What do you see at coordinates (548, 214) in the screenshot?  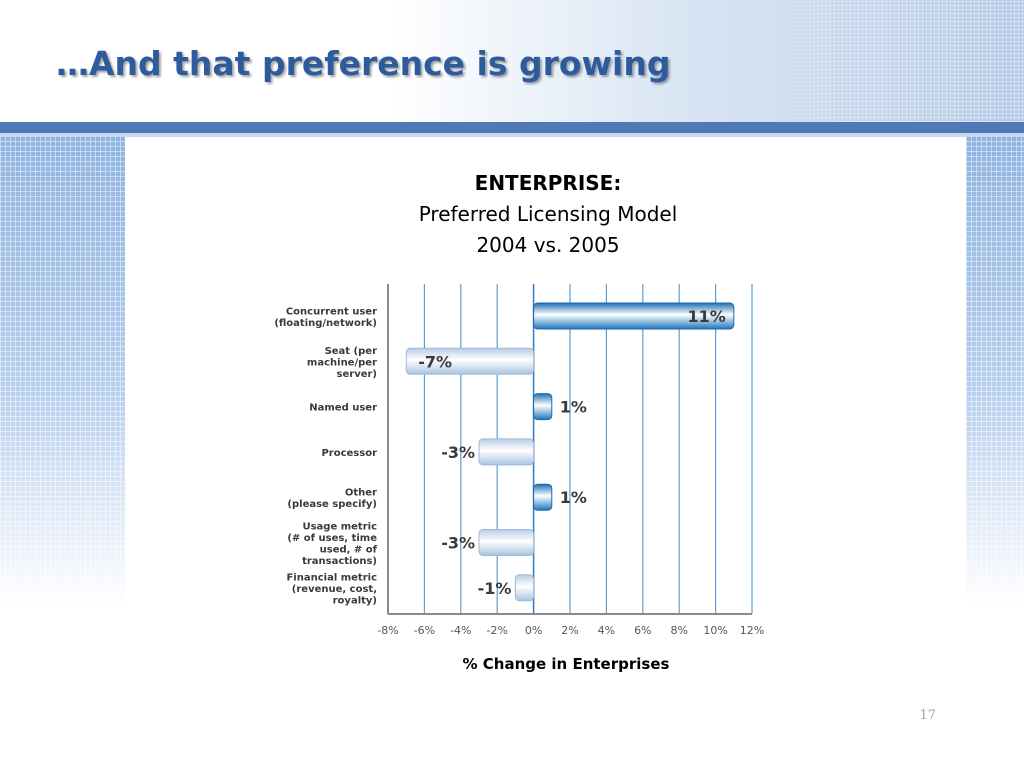 I see `chart-subtitle: Preferred Licensing Model` at bounding box center [548, 214].